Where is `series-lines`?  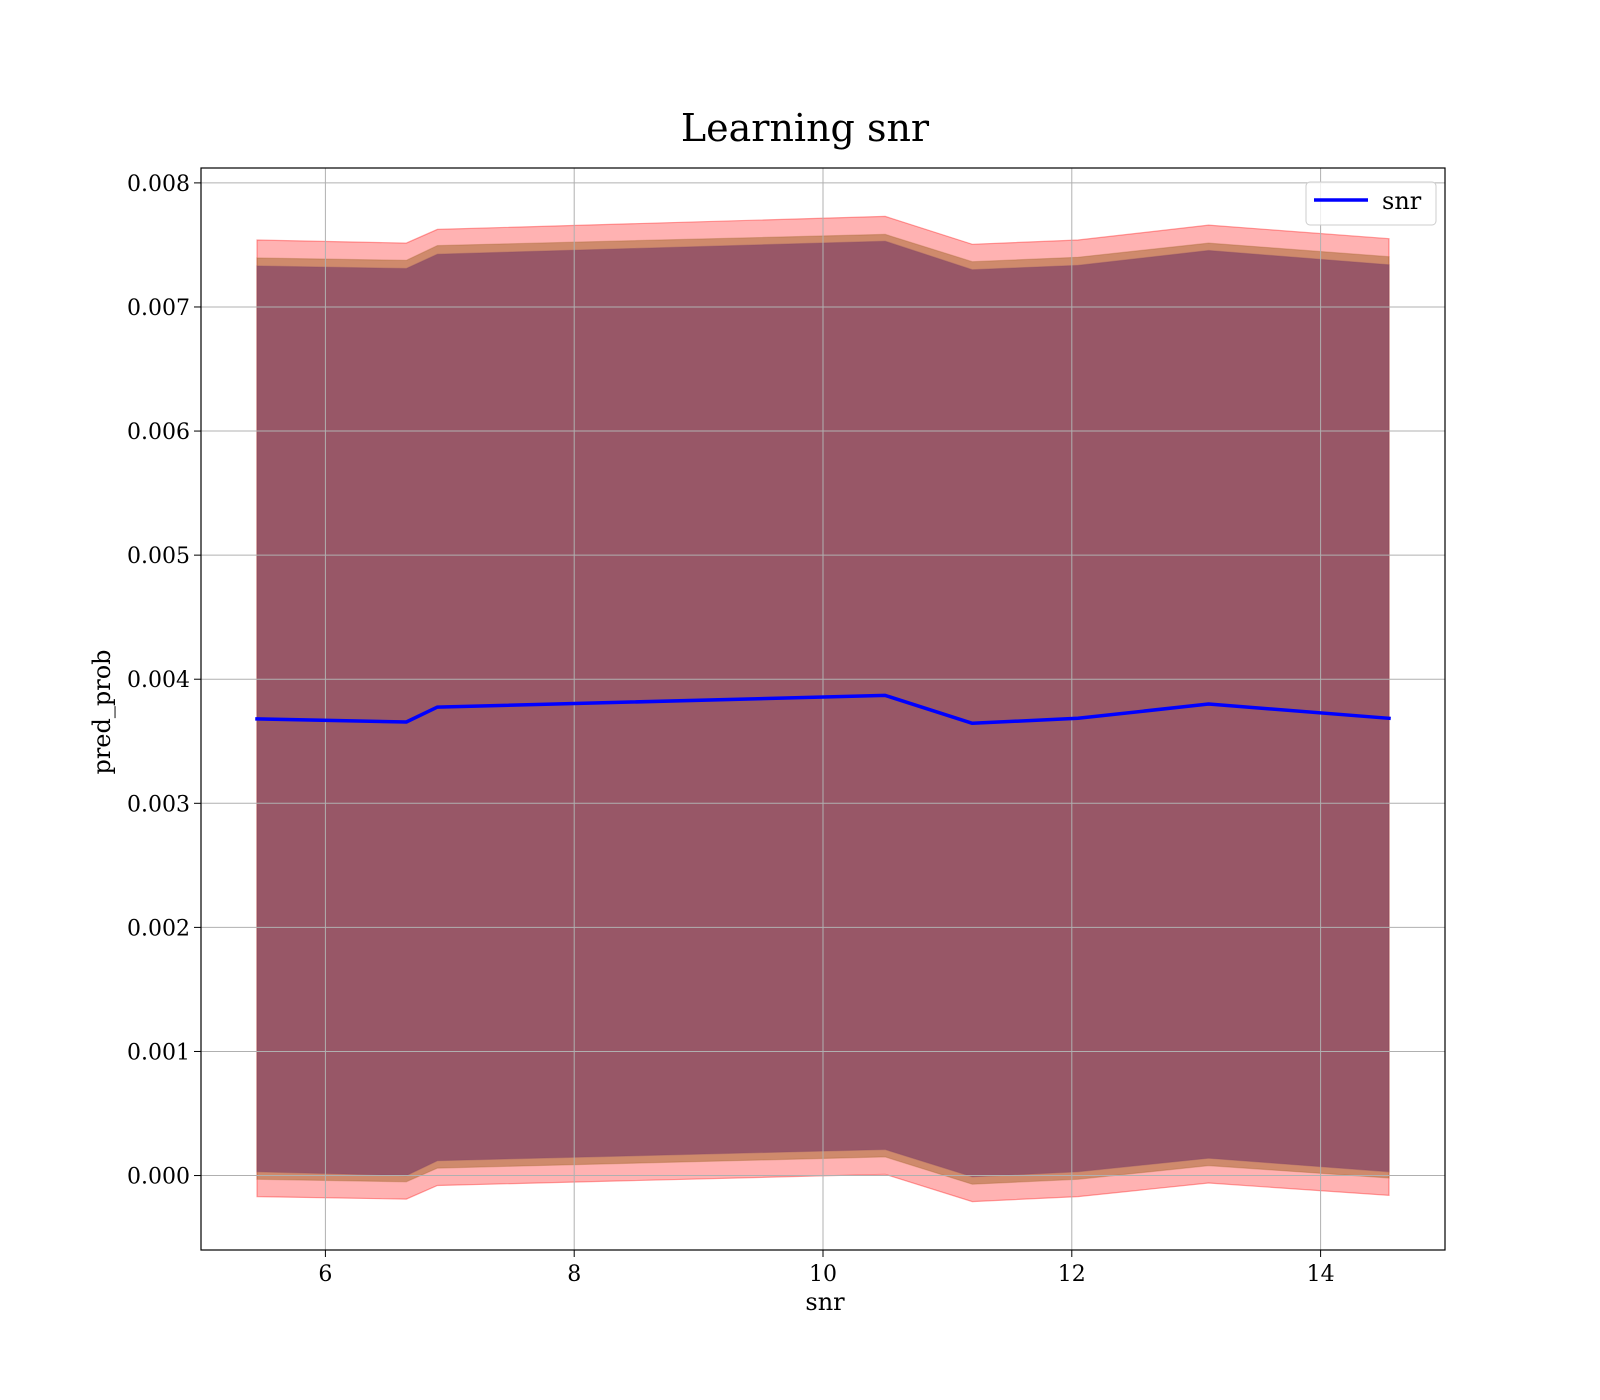 series-lines is located at coordinates (823, 709).